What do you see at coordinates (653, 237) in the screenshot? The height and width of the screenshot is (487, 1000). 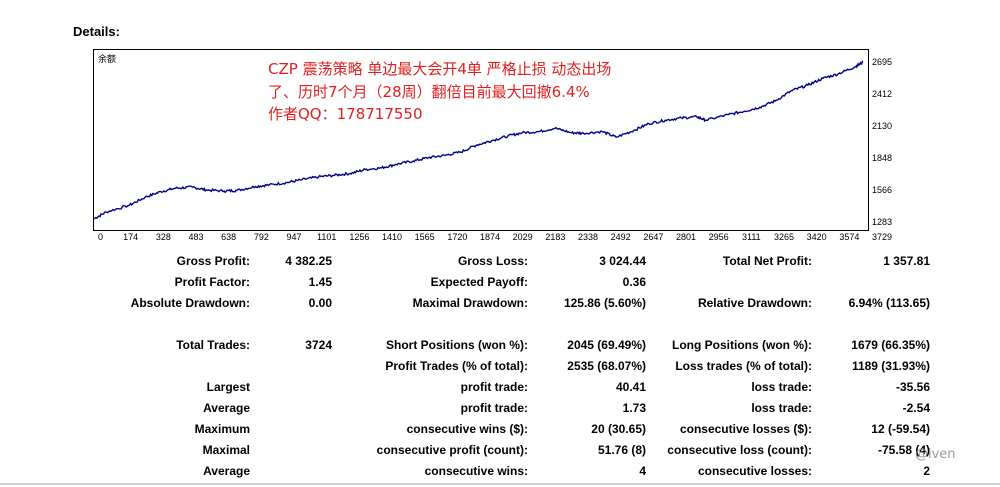 I see `x-tick-label: 2647` at bounding box center [653, 237].